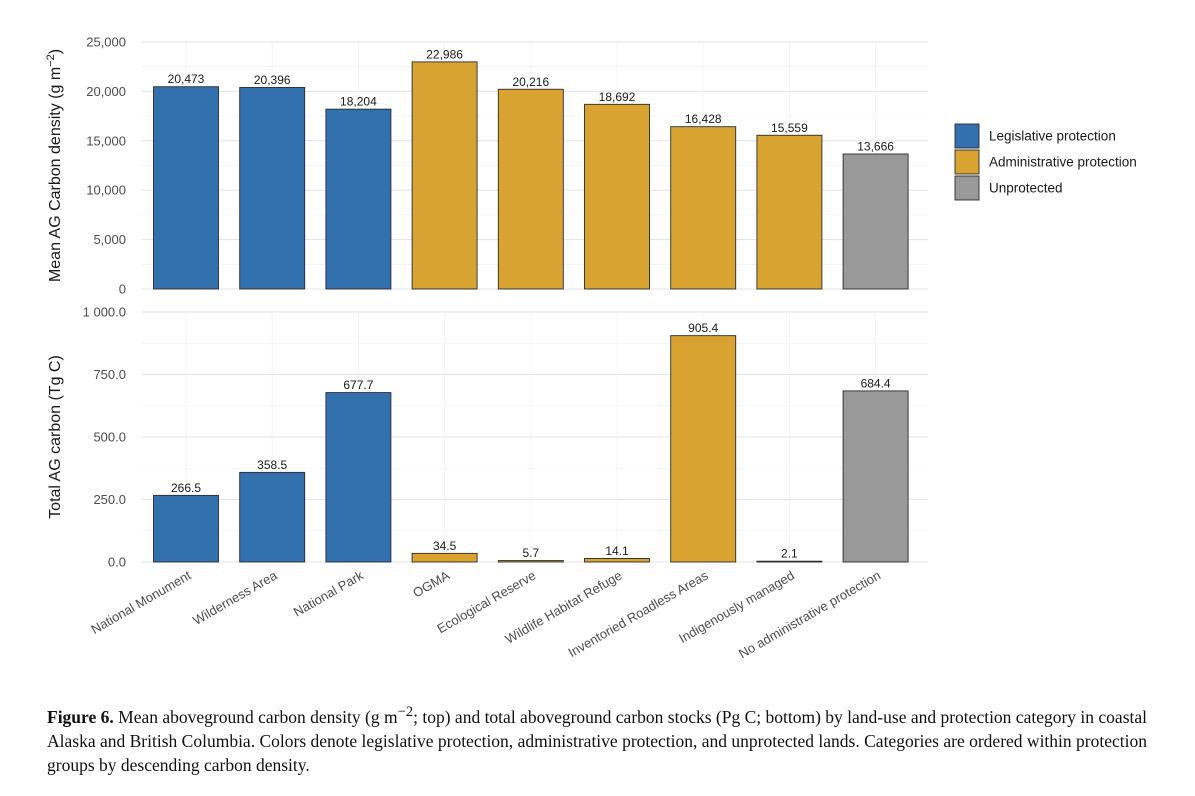 Image resolution: width=1195 pixels, height=796 pixels. I want to click on bar-value-label: 677.7, so click(358, 385).